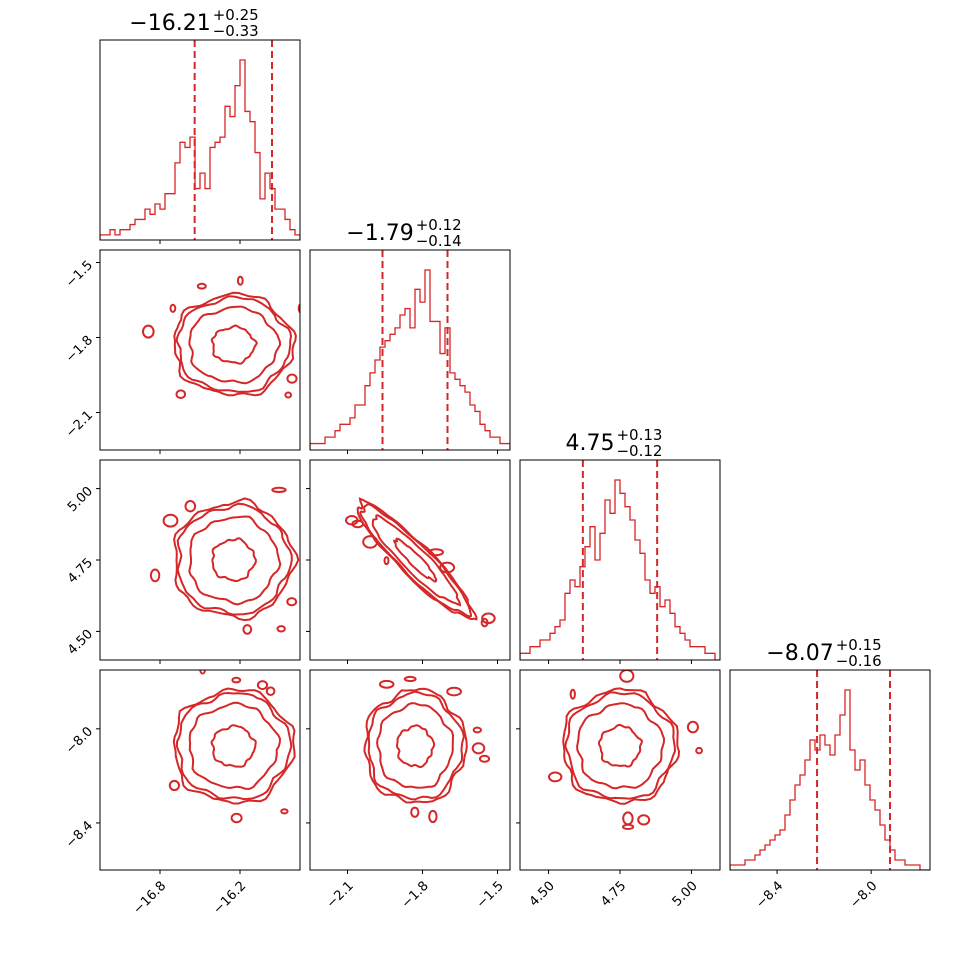 The image size is (970, 970). What do you see at coordinates (340, 895) in the screenshot?
I see `x-tick-label: −2.1` at bounding box center [340, 895].